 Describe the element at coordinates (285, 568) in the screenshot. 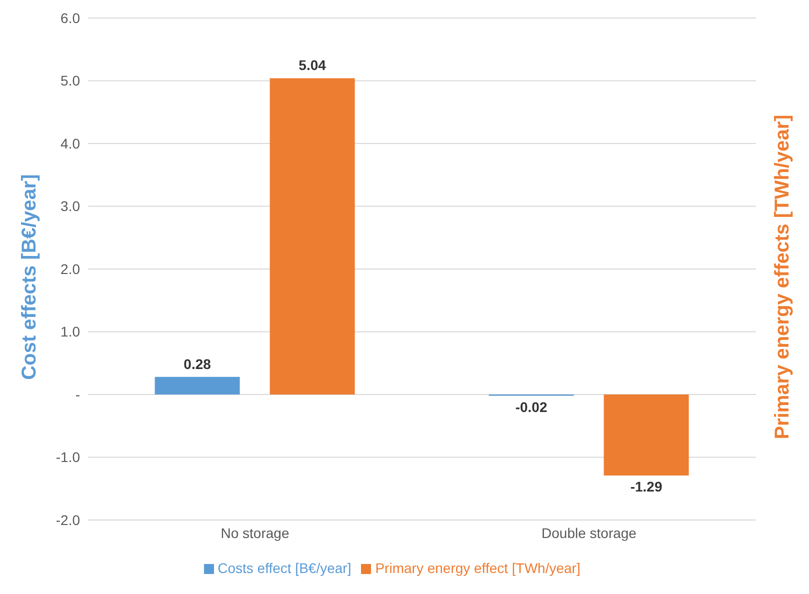

I see `legend-label: Costs effect [B€/year]` at that location.